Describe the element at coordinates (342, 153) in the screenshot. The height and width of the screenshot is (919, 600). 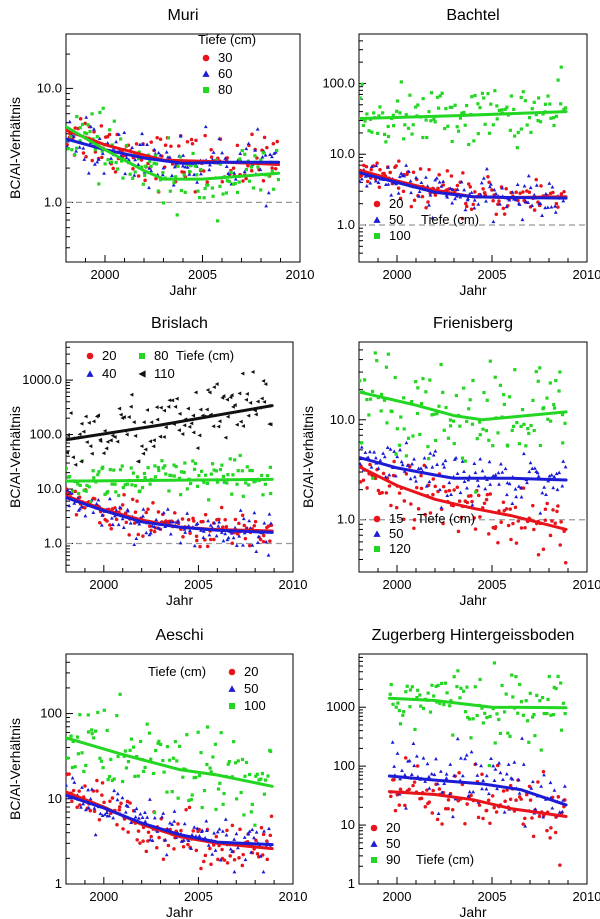
I see `y-tick-label: 10.0` at that location.